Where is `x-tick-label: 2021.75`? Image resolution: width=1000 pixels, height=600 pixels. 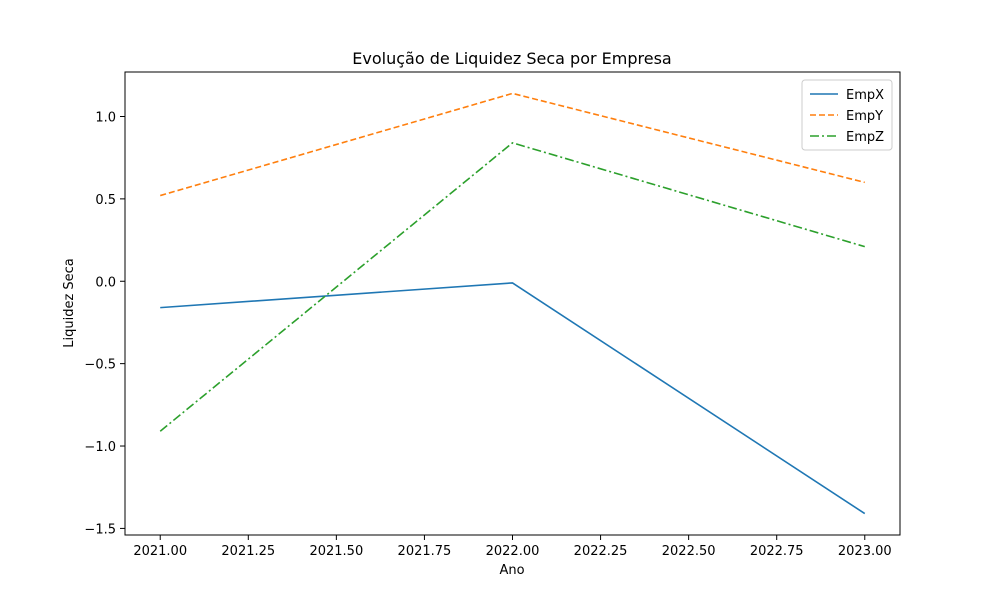
x-tick-label: 2021.75 is located at coordinates (425, 551).